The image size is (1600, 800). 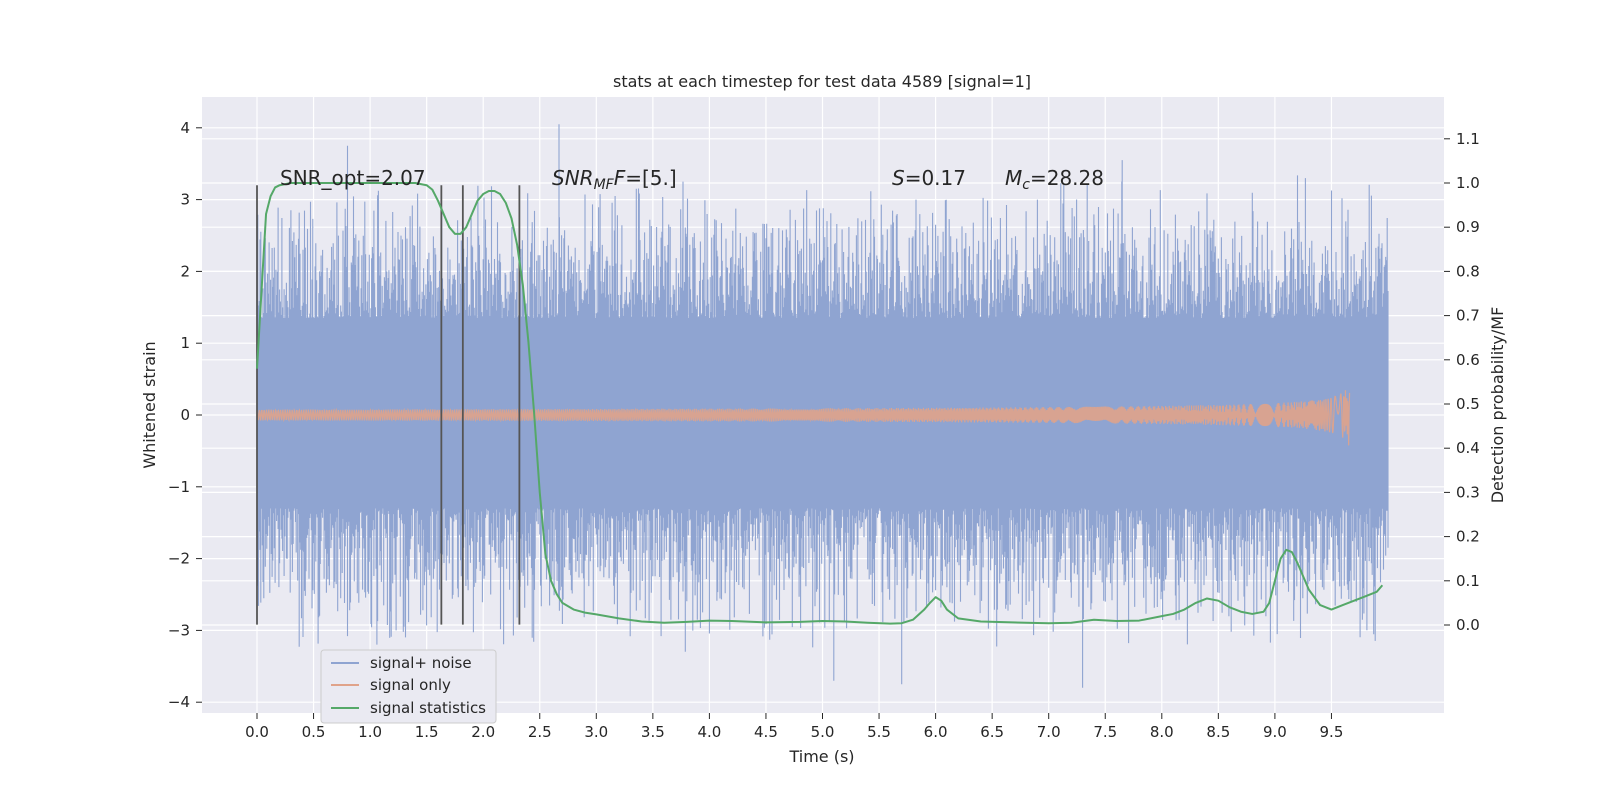 What do you see at coordinates (936, 732) in the screenshot?
I see `x-tick-label: 6.0` at bounding box center [936, 732].